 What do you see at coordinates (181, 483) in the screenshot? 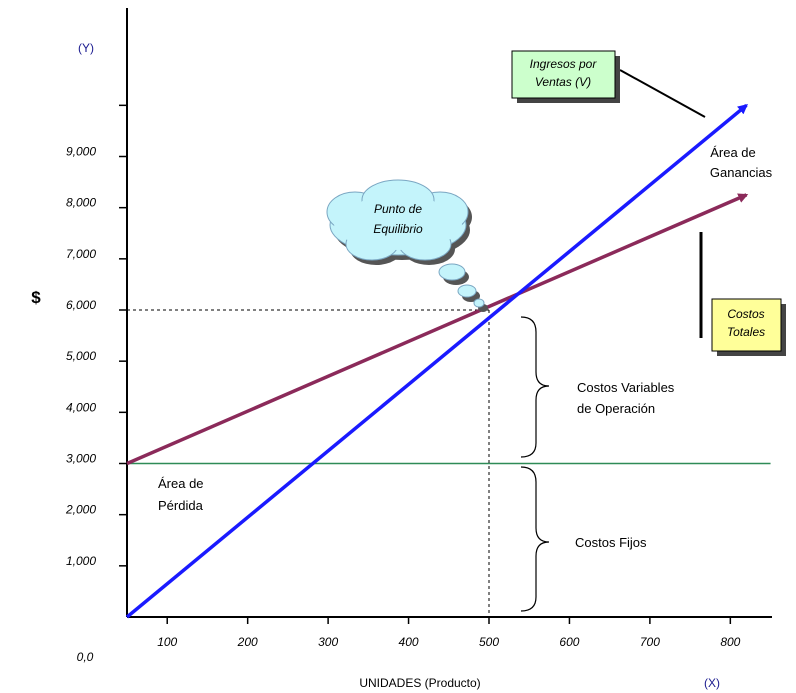
I see `loss-area-line1: Área de` at bounding box center [181, 483].